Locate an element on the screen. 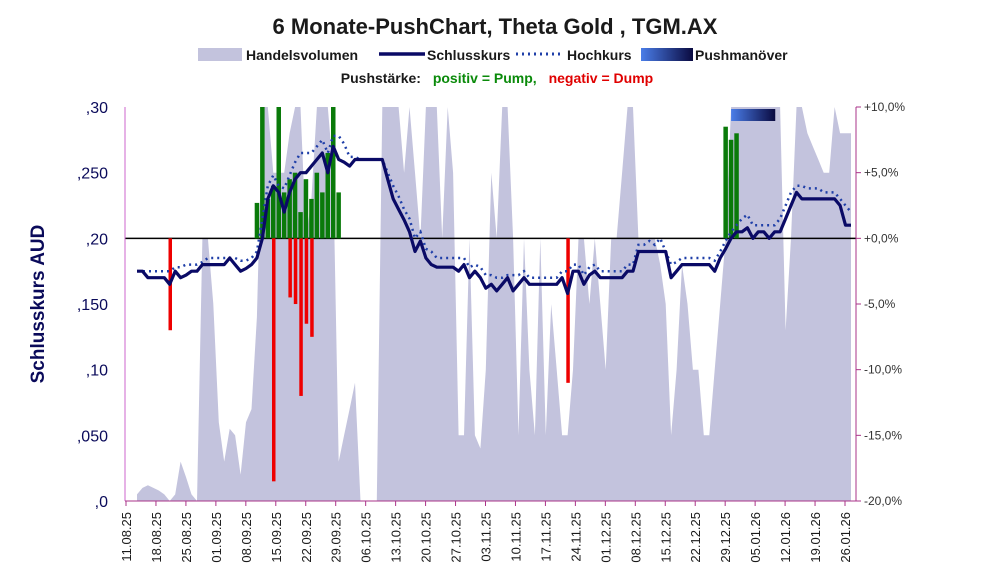 The width and height of the screenshot is (991, 587). x-tick-label: 12.01.26 is located at coordinates (785, 537).